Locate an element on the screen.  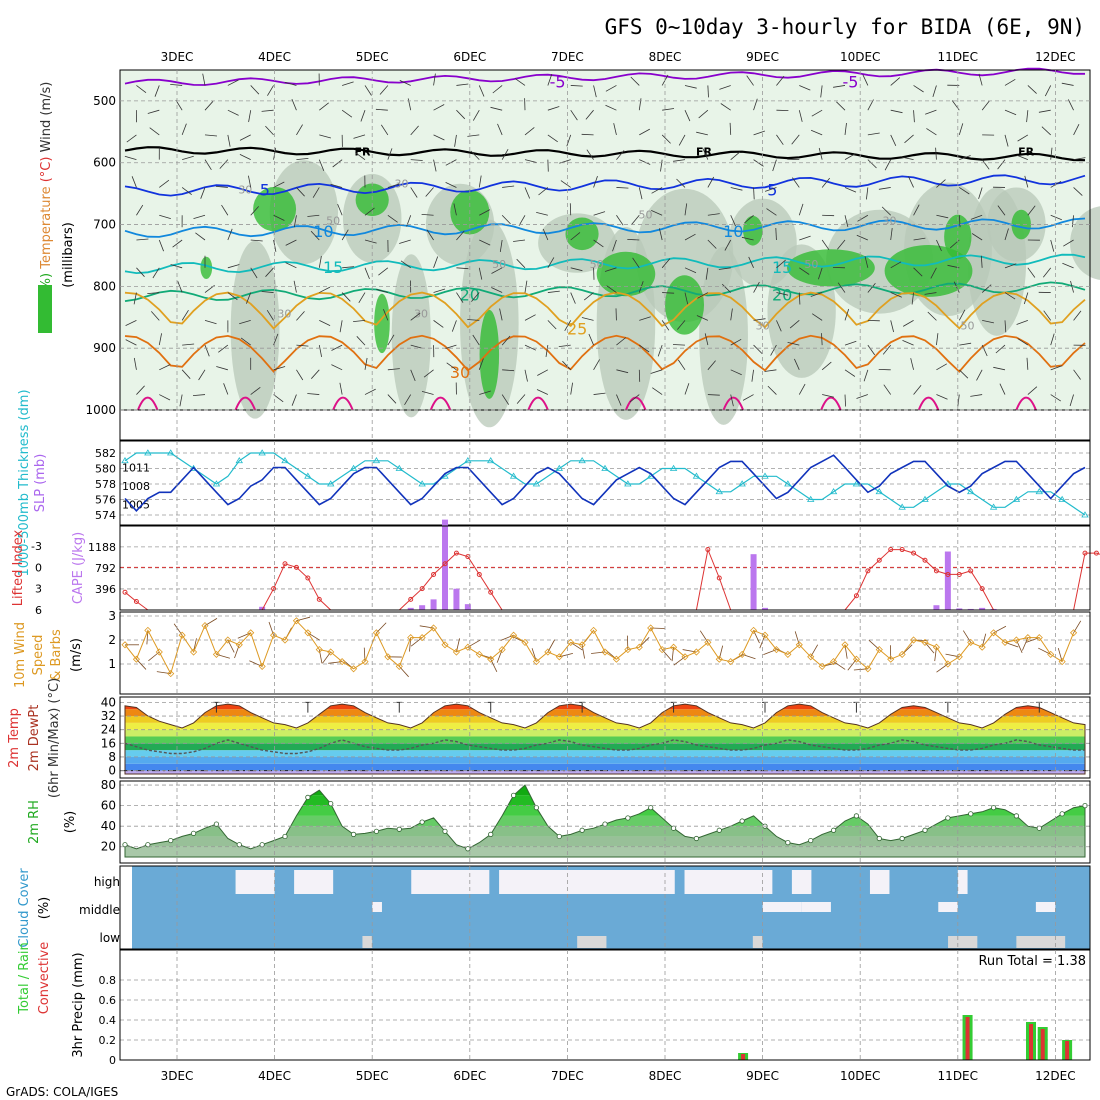
axis-label: Speed is located at coordinates (38, 655).